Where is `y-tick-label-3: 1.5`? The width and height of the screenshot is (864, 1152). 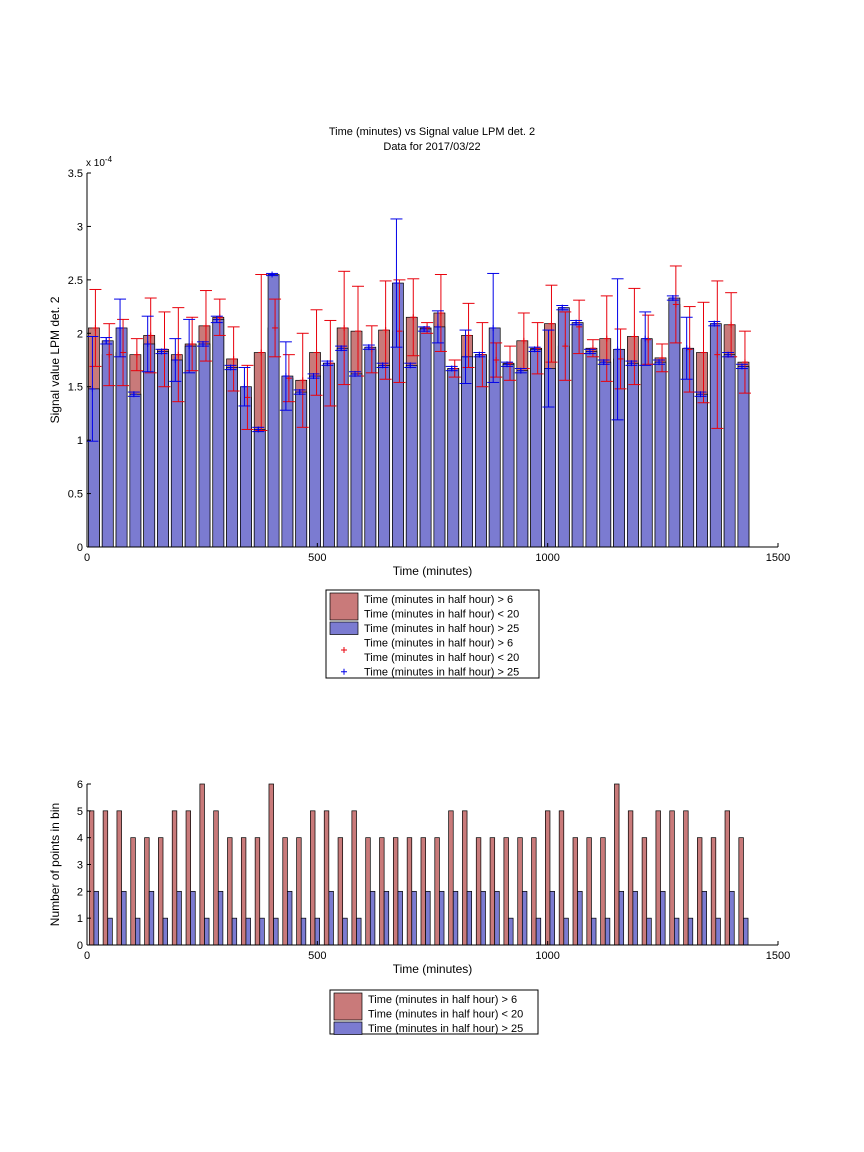 y-tick-label-3: 1.5 is located at coordinates (75, 388).